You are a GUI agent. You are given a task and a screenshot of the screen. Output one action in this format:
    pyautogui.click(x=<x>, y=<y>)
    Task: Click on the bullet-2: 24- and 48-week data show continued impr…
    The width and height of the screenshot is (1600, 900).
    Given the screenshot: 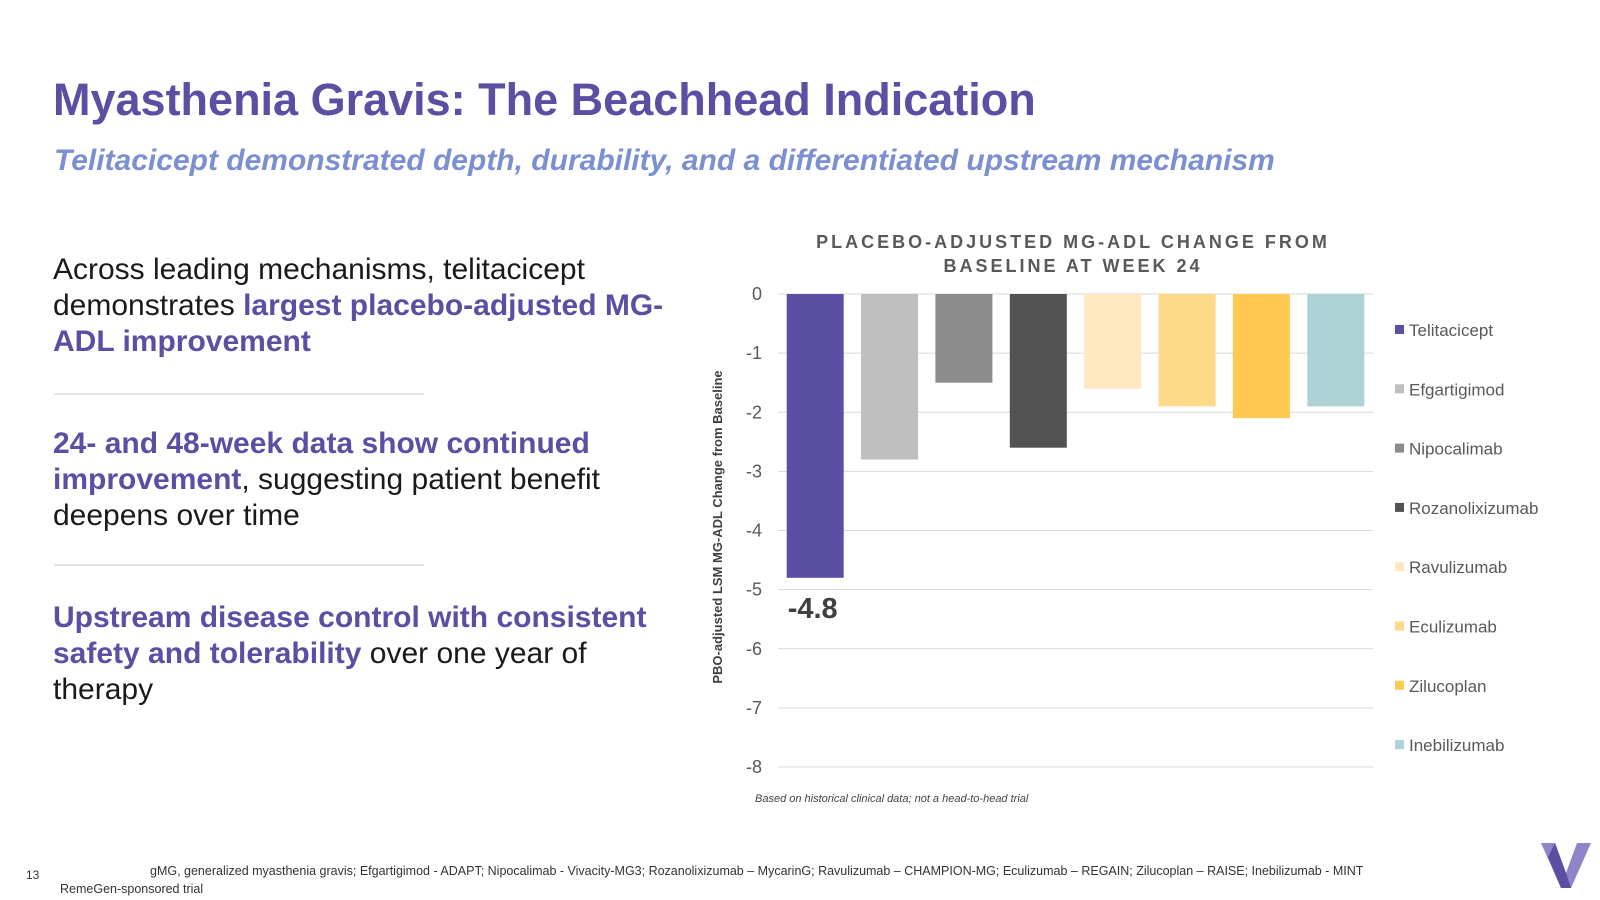 What is the action you would take?
    pyautogui.click(x=363, y=480)
    